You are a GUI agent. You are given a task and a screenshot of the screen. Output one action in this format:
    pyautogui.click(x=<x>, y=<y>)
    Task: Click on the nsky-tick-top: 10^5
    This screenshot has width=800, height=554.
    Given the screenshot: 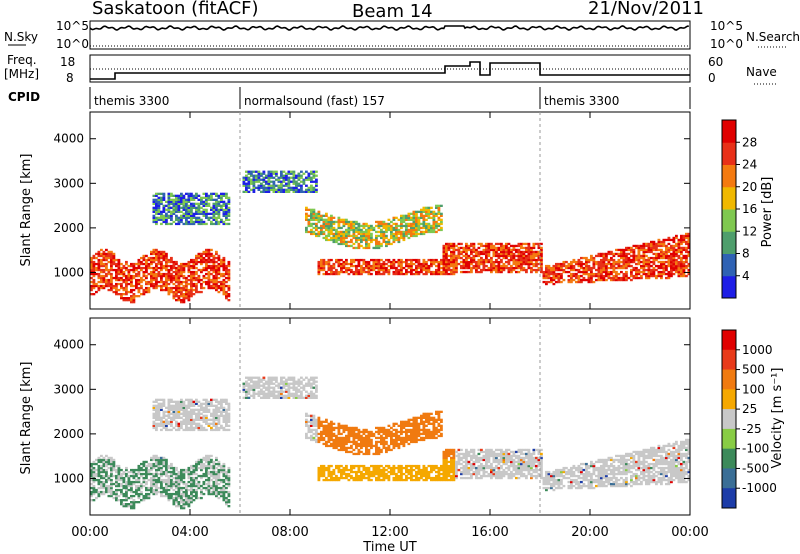 What is the action you would take?
    pyautogui.click(x=72, y=26)
    